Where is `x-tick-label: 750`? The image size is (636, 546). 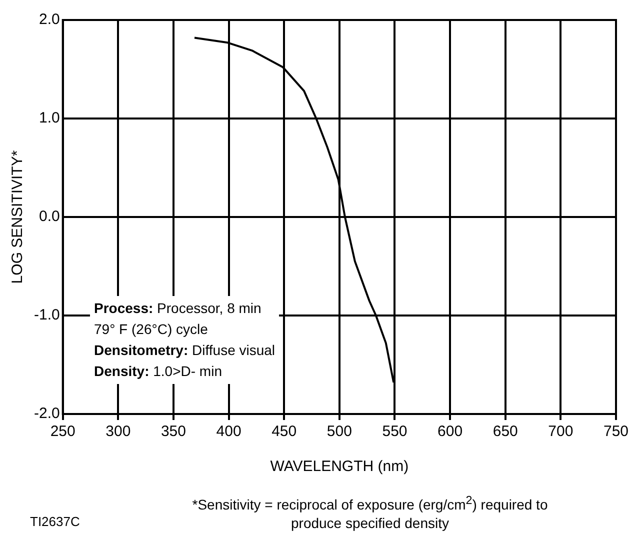 x-tick-label: 750 is located at coordinates (616, 431).